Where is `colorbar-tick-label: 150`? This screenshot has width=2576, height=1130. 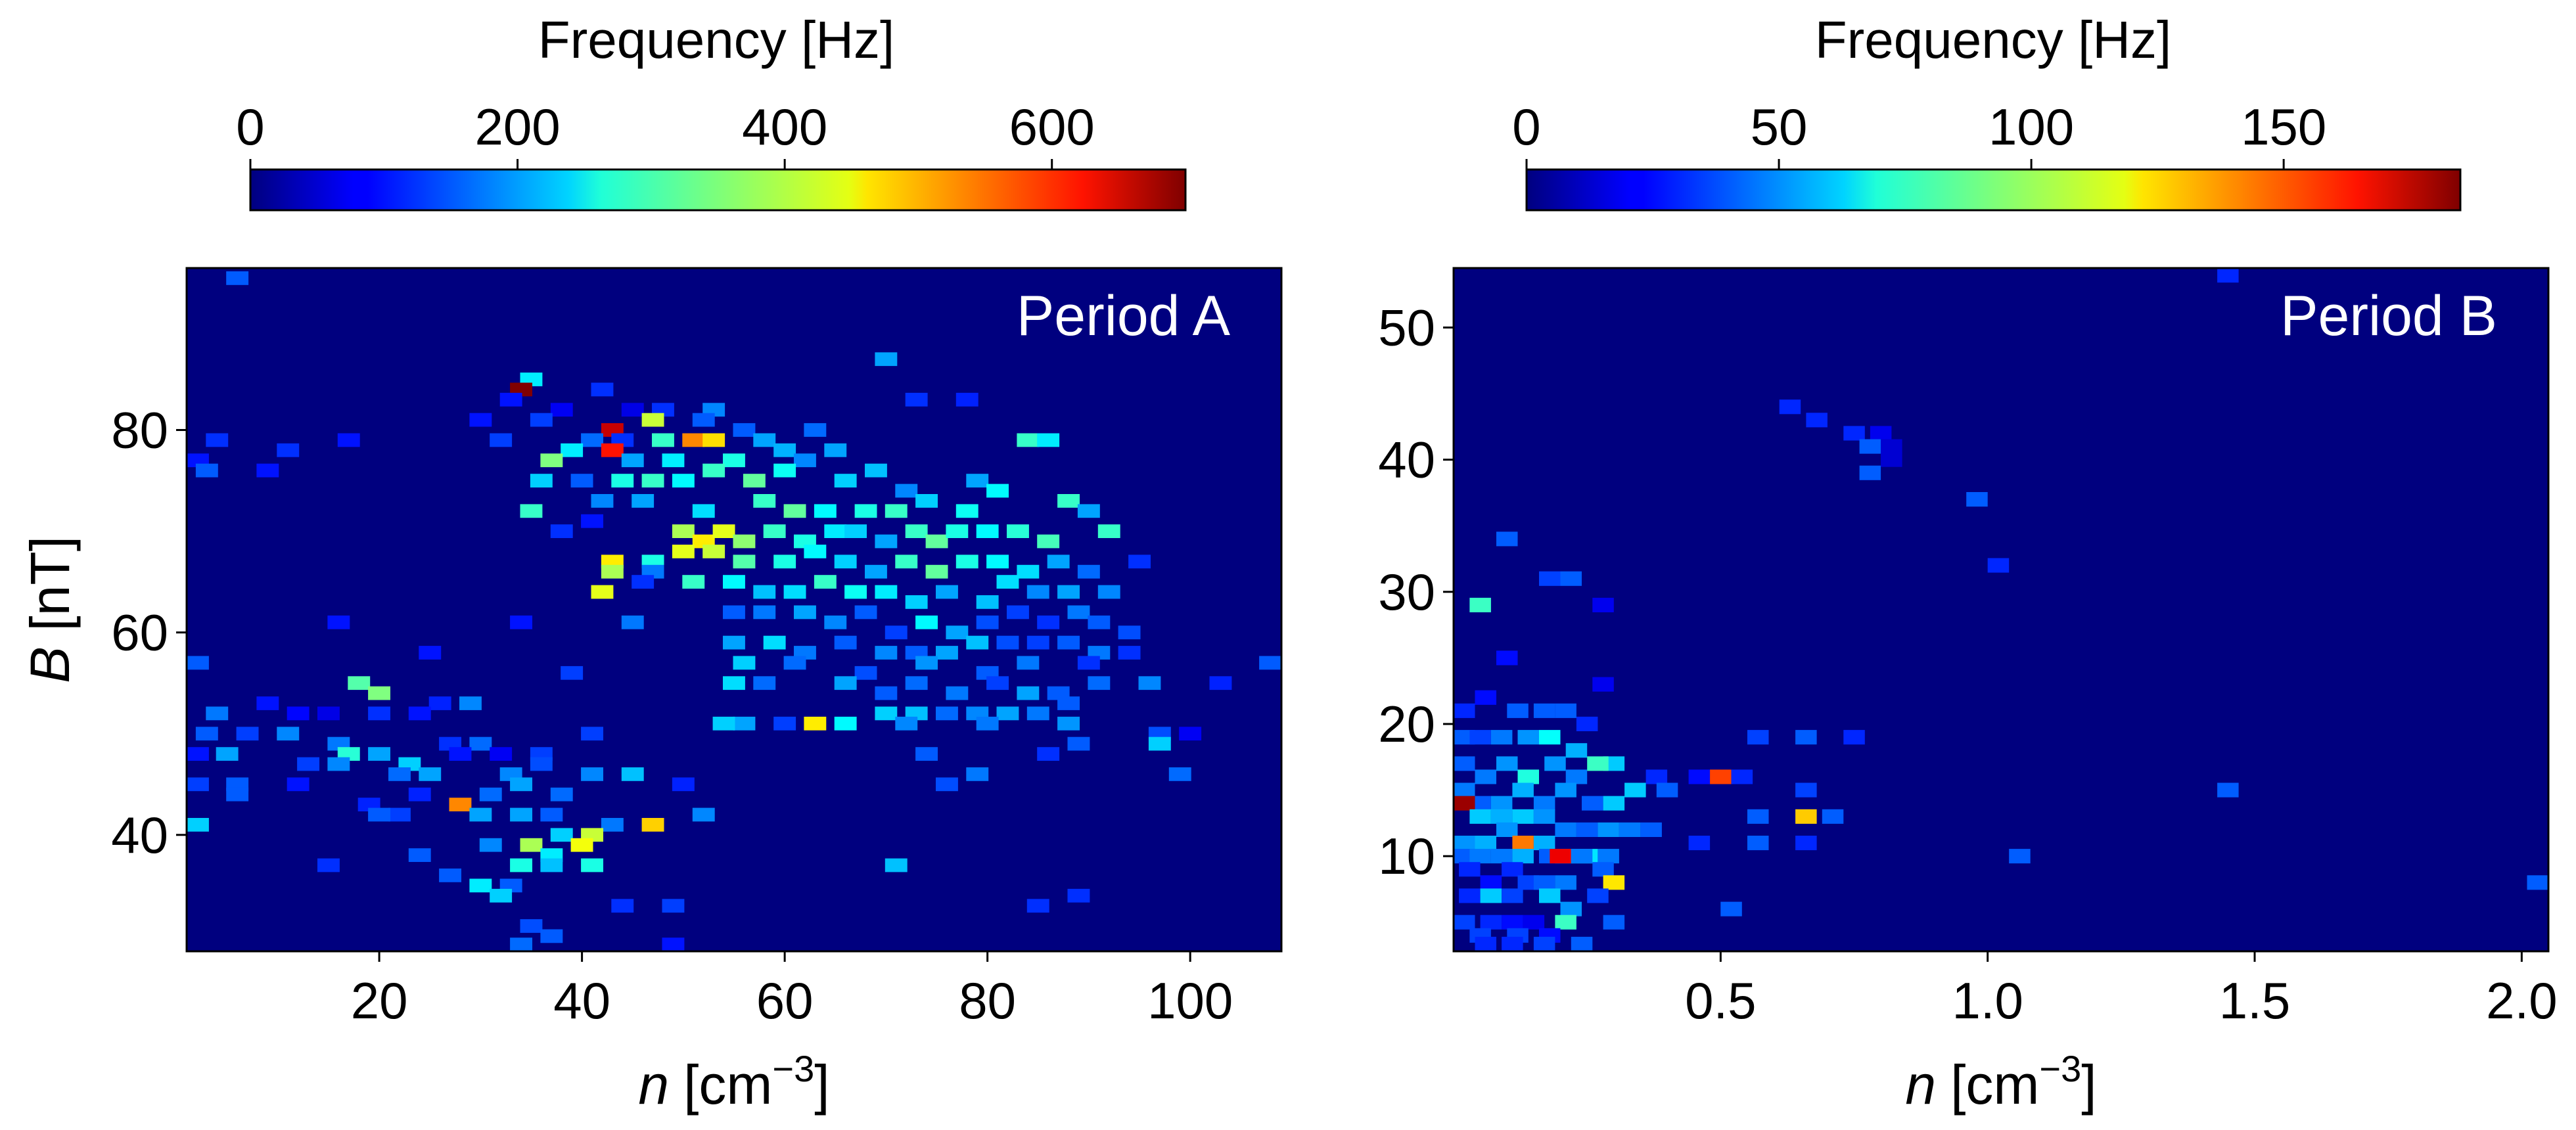 colorbar-tick-label: 150 is located at coordinates (2284, 127).